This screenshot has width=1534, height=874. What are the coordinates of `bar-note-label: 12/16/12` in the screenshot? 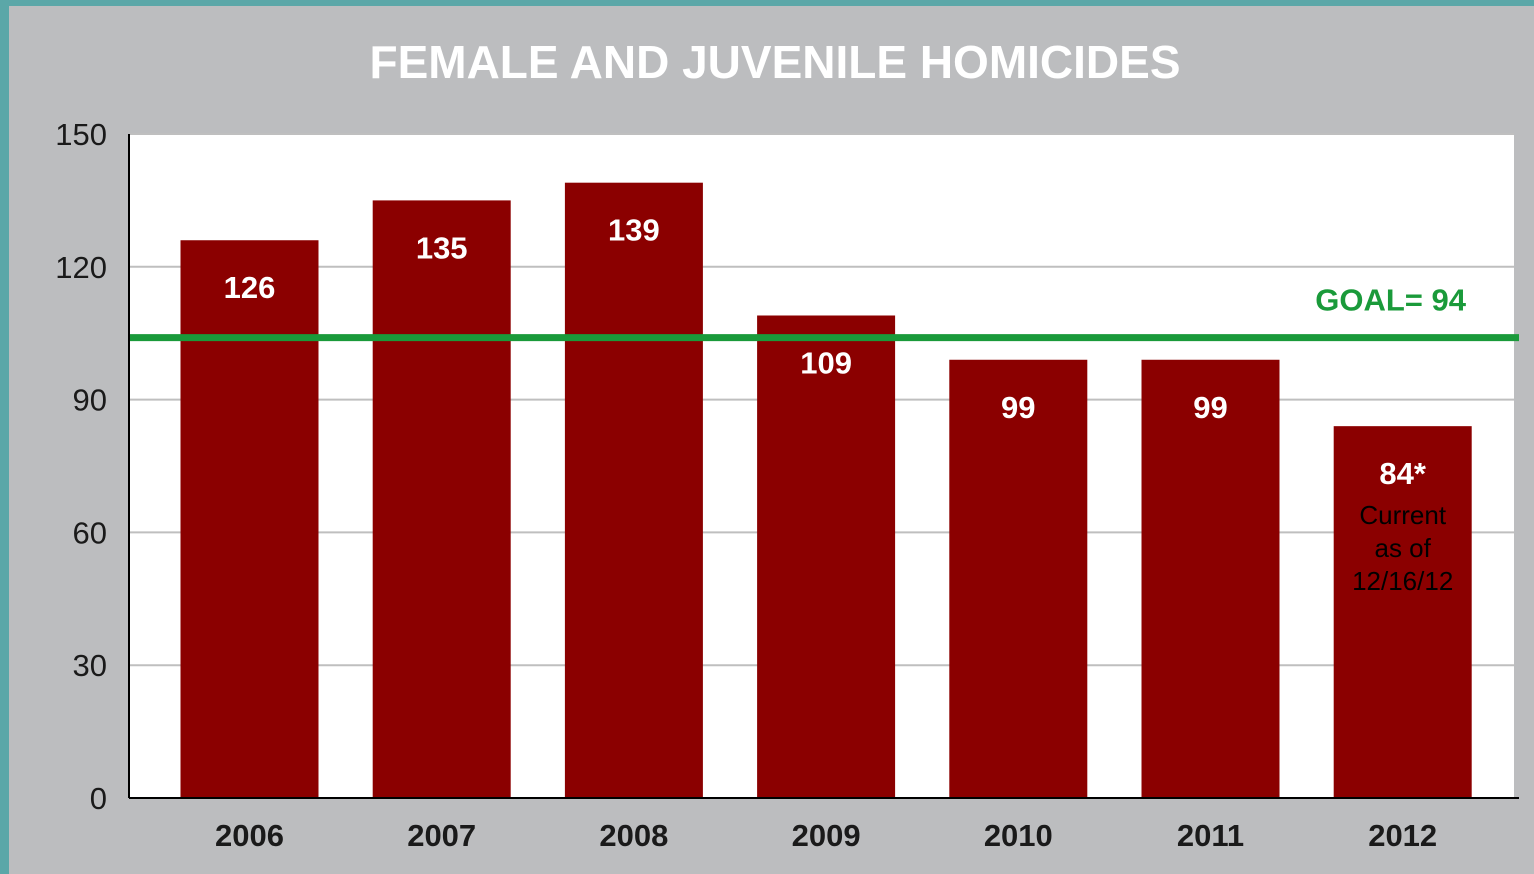 It's located at (1402, 581).